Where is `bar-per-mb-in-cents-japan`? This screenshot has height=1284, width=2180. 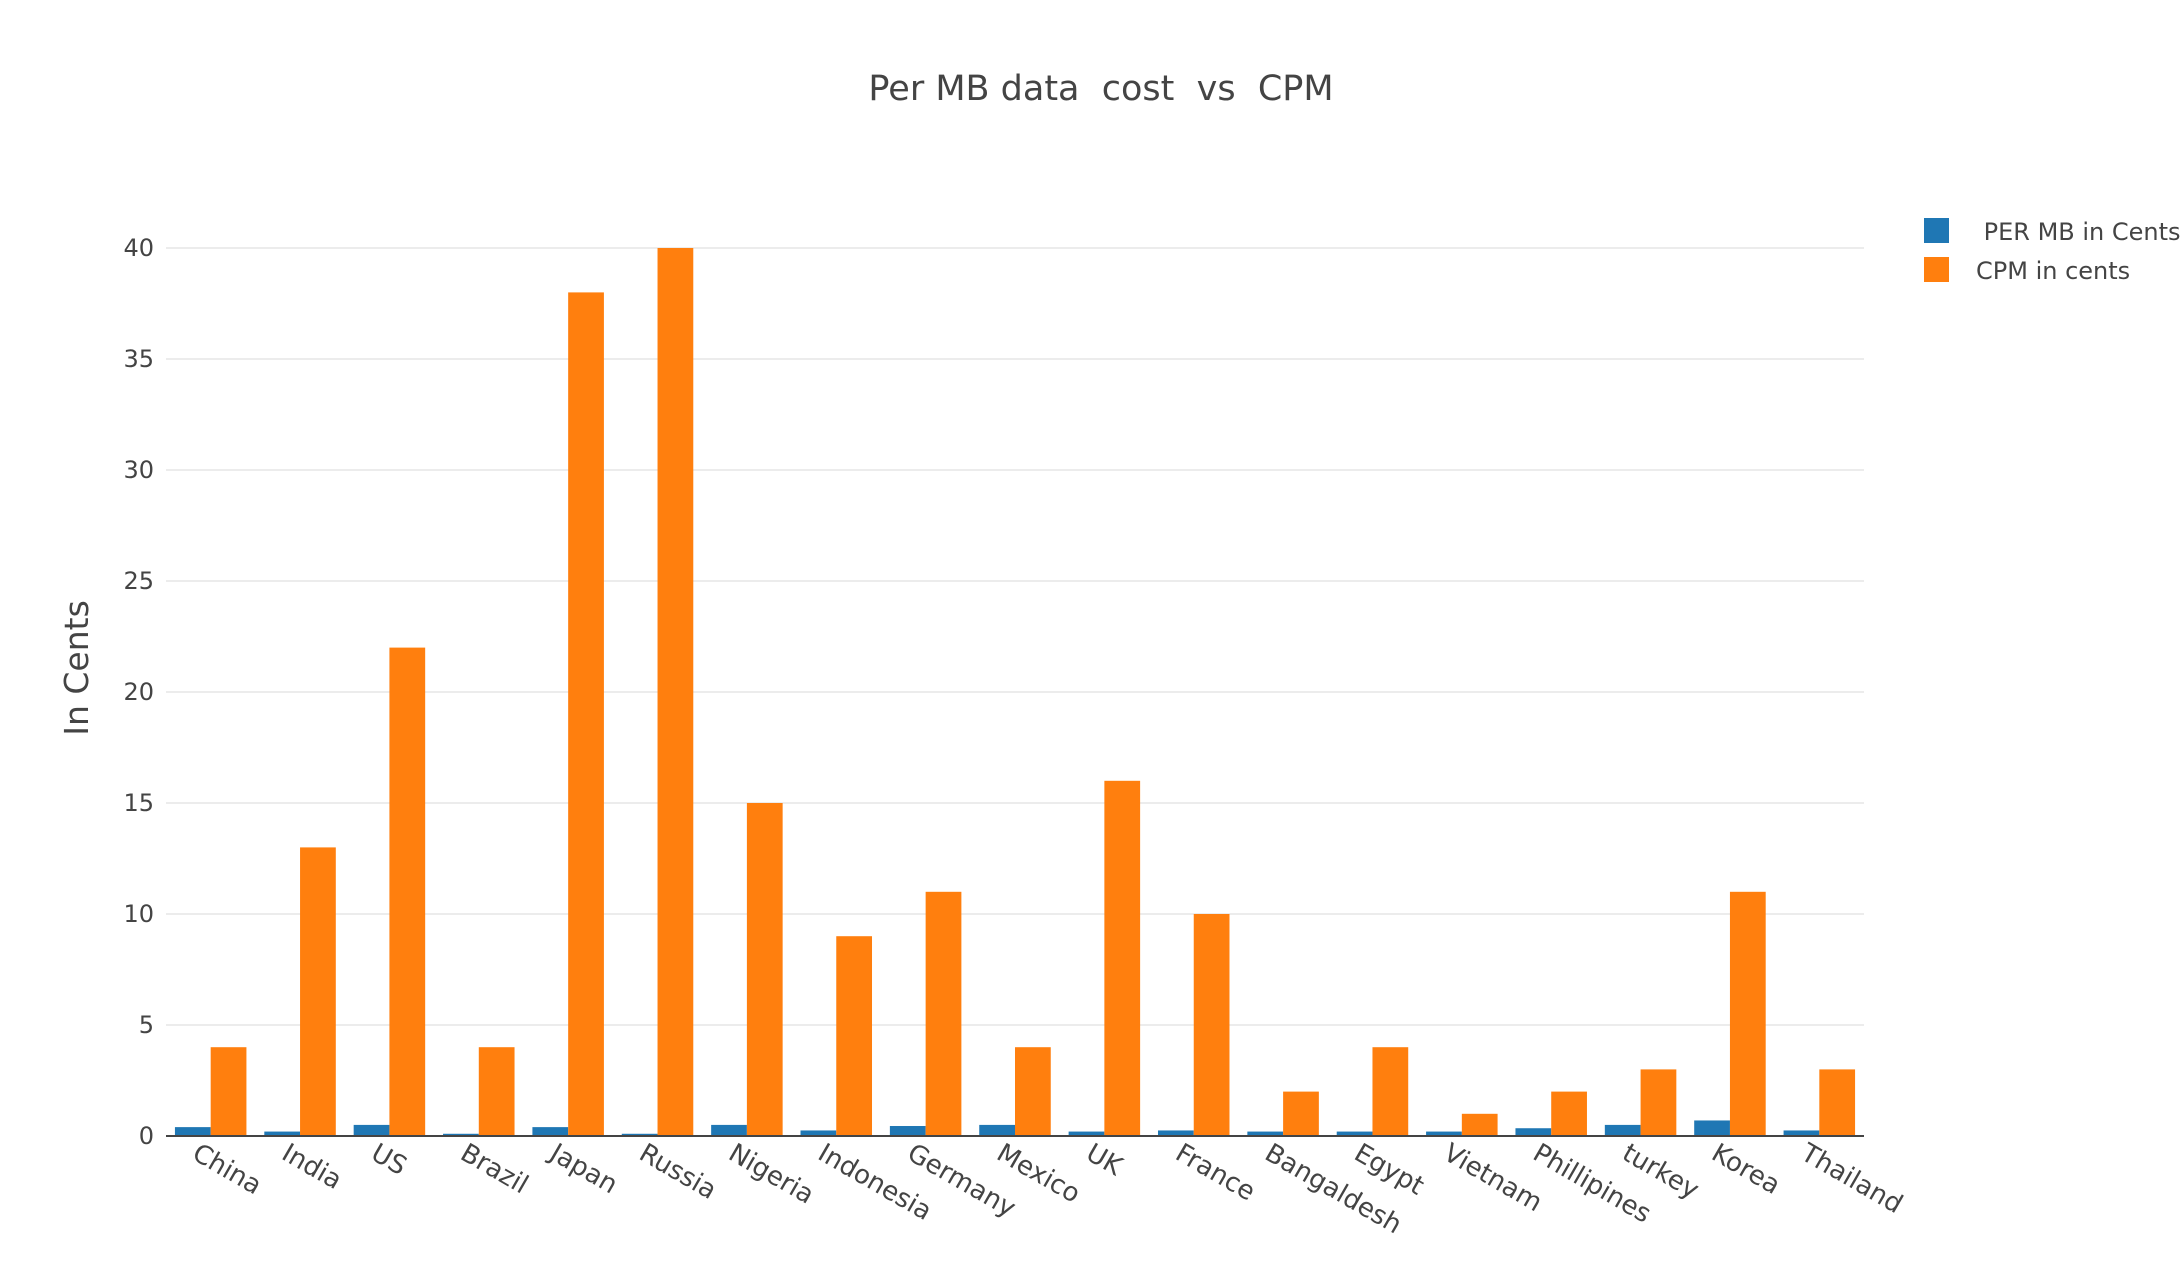
bar-per-mb-in-cents-japan is located at coordinates (550, 1131).